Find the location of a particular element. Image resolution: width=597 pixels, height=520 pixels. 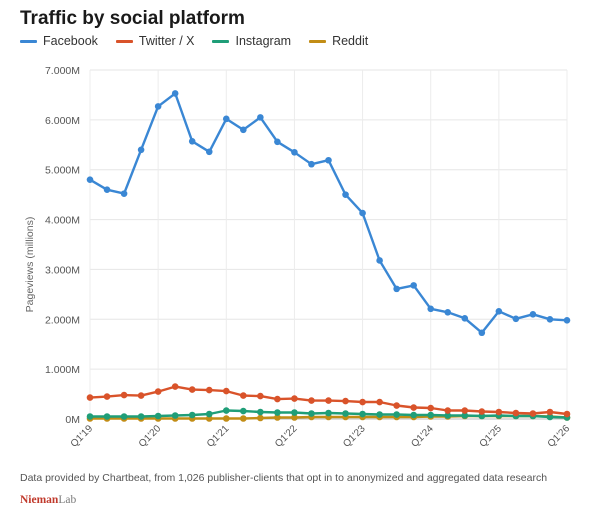

brand-sub: Lab is located at coordinates (67, 500).